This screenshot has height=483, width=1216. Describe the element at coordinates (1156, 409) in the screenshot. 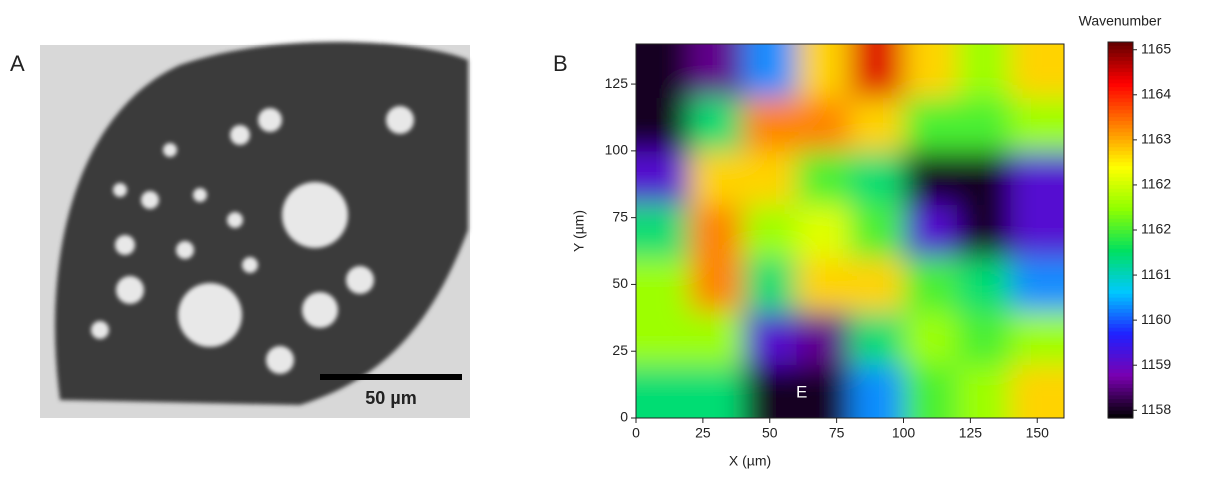

I see `colorbar-tick-label: 1158` at that location.